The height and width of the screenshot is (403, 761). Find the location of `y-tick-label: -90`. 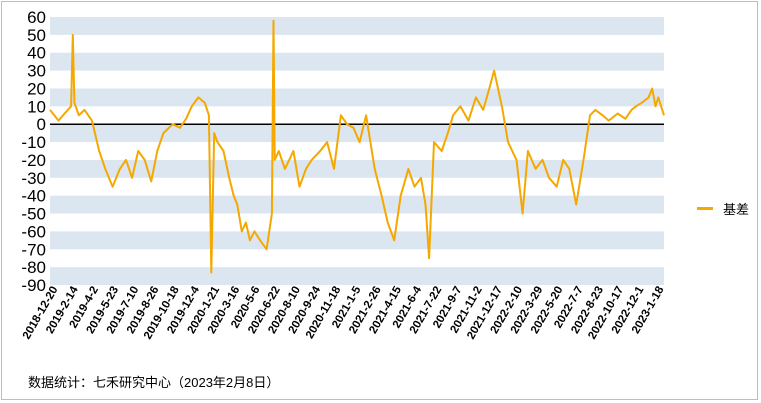

y-tick-label: -90 is located at coordinates (33, 285).